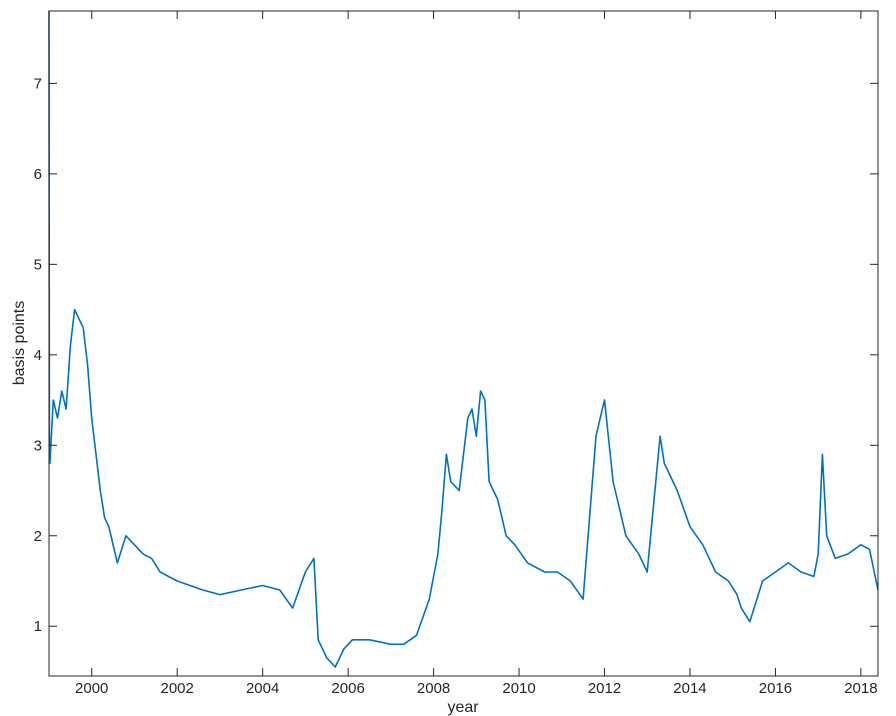  Describe the element at coordinates (38, 626) in the screenshot. I see `y-tick-label: 1` at that location.